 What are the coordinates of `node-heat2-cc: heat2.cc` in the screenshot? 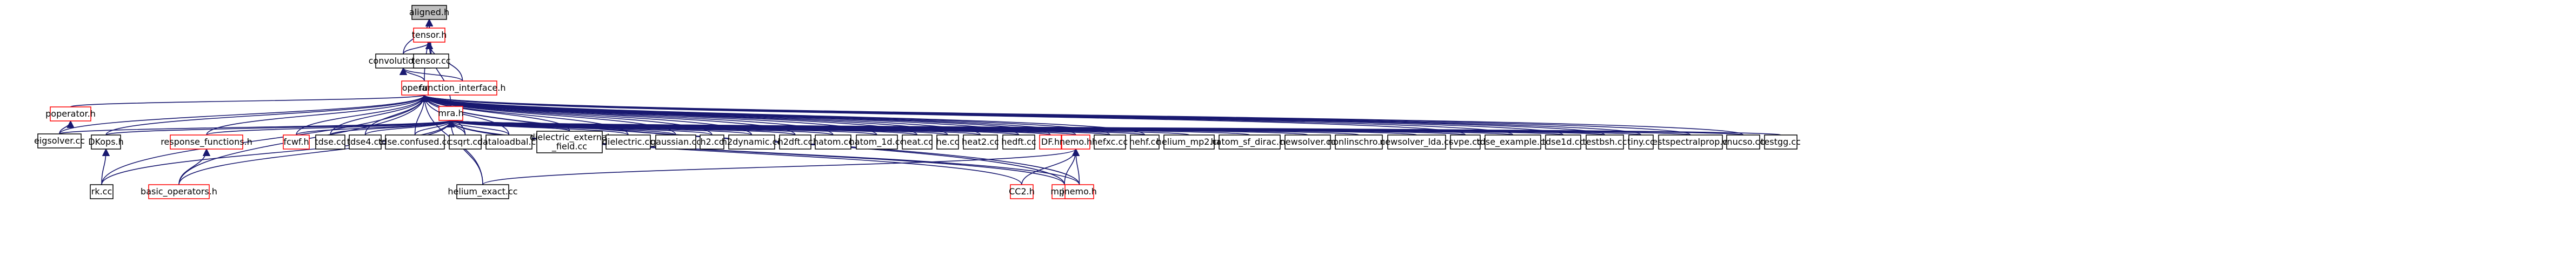 It's located at (980, 142).